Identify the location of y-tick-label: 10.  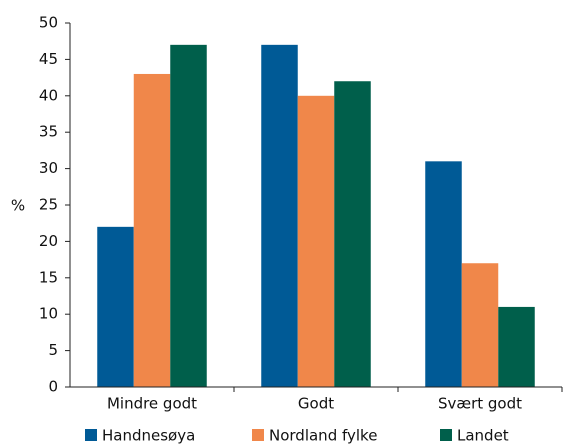
(48, 314).